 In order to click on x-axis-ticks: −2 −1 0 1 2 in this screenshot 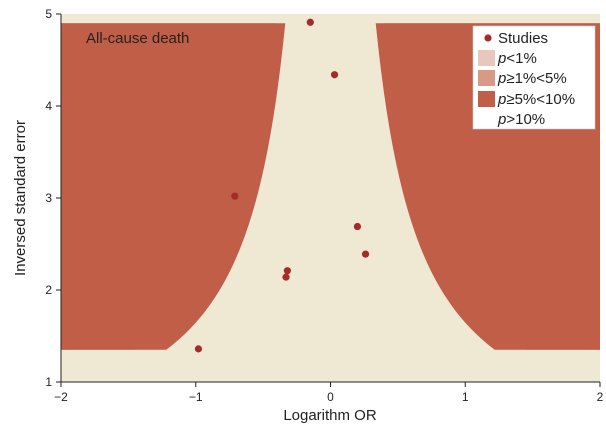, I will do `click(329, 393)`.